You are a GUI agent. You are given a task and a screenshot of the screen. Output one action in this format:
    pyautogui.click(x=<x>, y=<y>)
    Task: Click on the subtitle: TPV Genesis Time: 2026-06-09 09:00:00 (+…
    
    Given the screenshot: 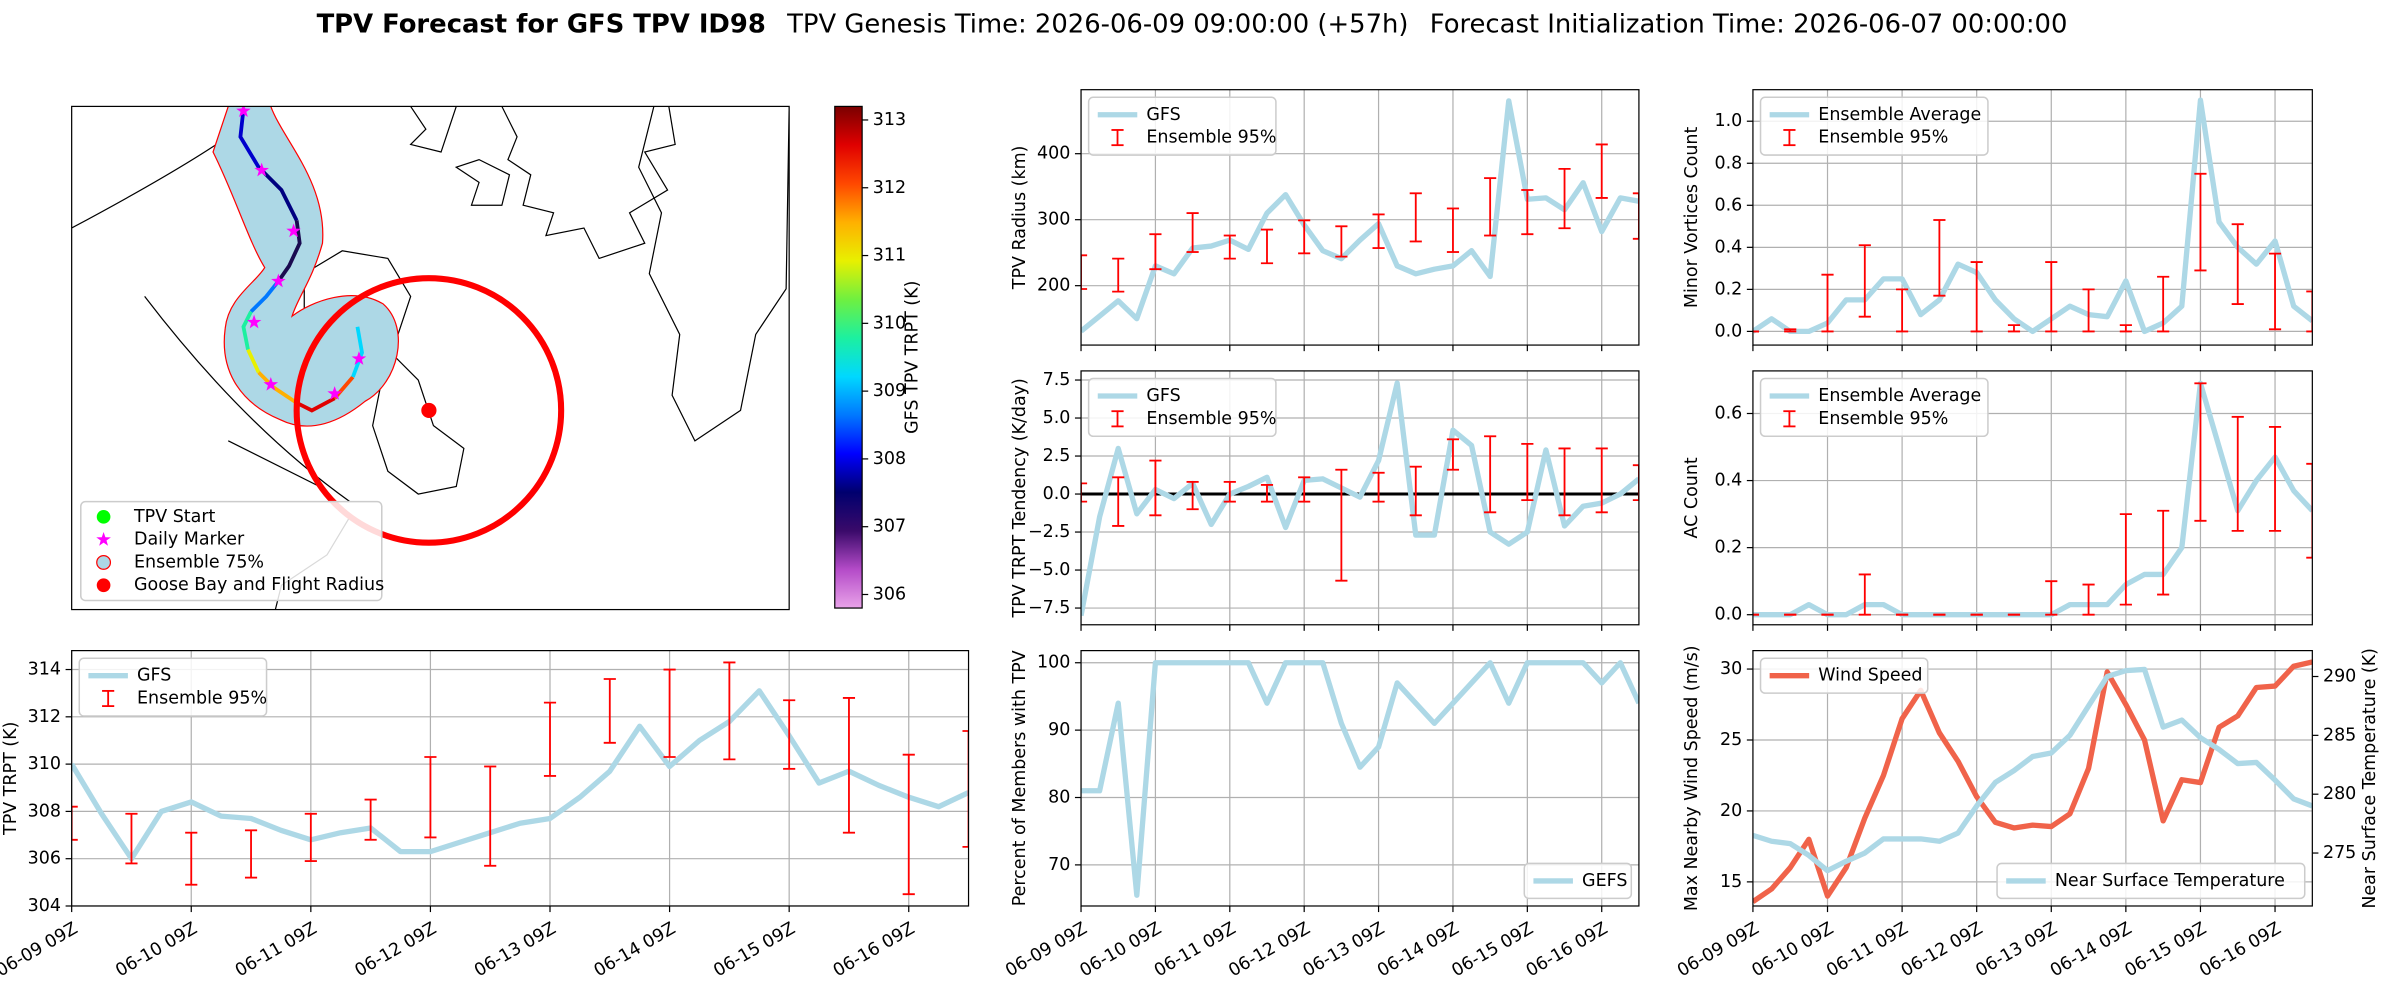 What is the action you would take?
    pyautogui.click(x=1097, y=24)
    